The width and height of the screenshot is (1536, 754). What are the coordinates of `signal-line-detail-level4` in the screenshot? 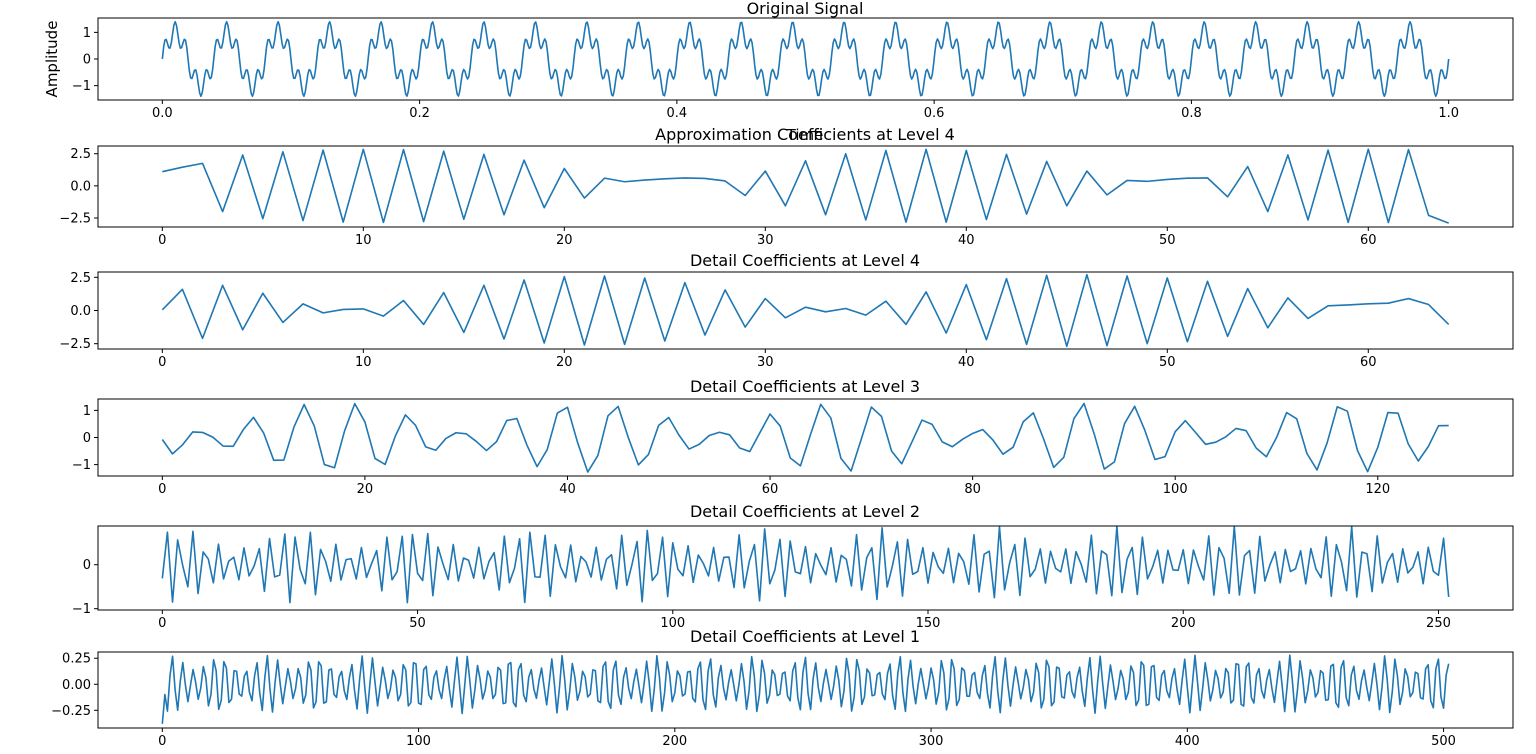 It's located at (805, 310).